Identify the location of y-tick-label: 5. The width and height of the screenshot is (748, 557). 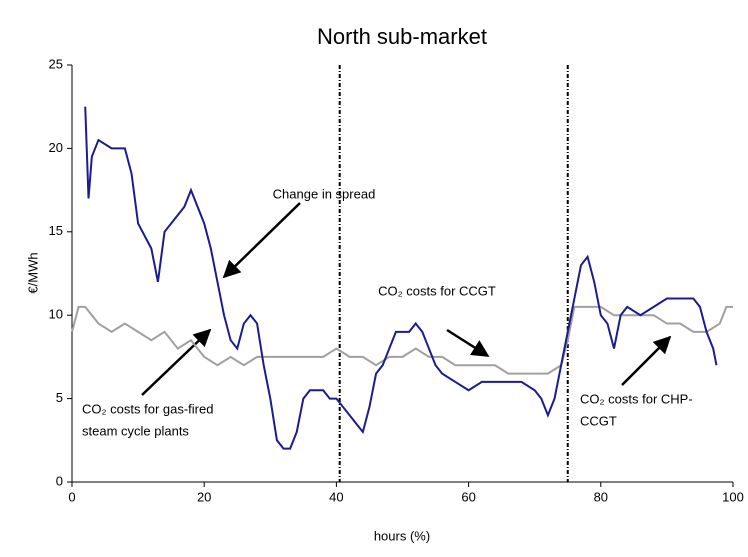
(59, 397).